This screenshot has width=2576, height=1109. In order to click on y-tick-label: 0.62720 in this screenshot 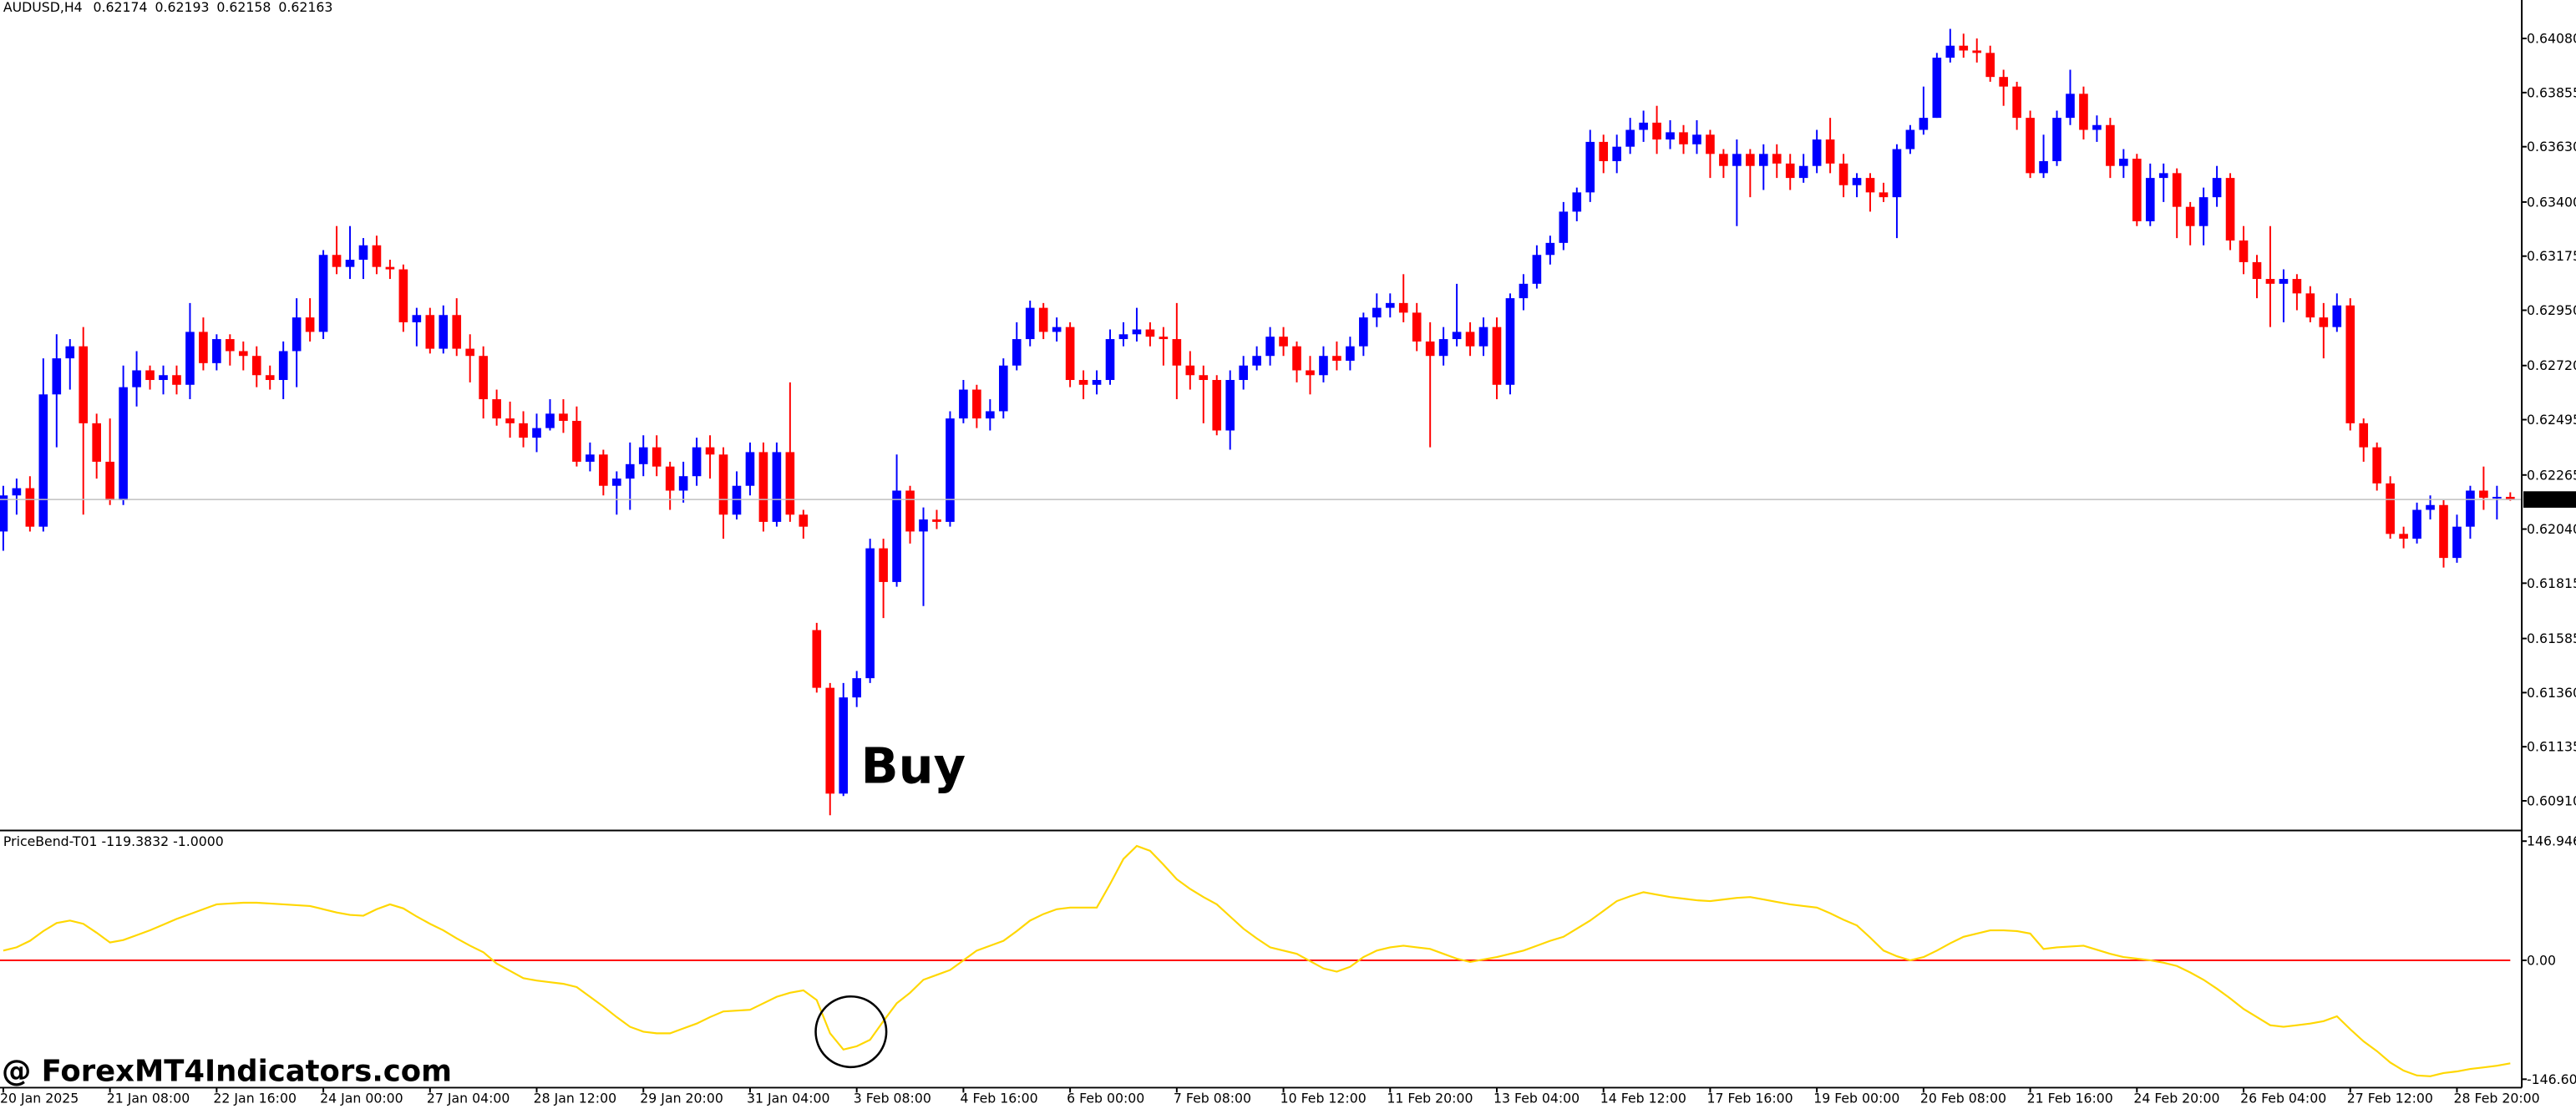, I will do `click(2551, 365)`.